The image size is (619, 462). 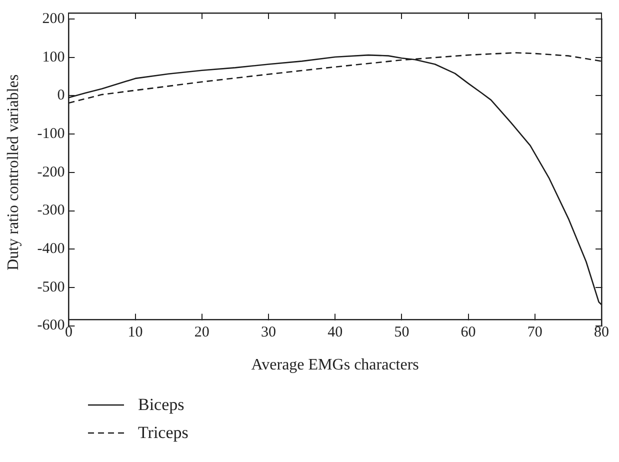 What do you see at coordinates (61, 96) in the screenshot?
I see `y-tick-label: 0` at bounding box center [61, 96].